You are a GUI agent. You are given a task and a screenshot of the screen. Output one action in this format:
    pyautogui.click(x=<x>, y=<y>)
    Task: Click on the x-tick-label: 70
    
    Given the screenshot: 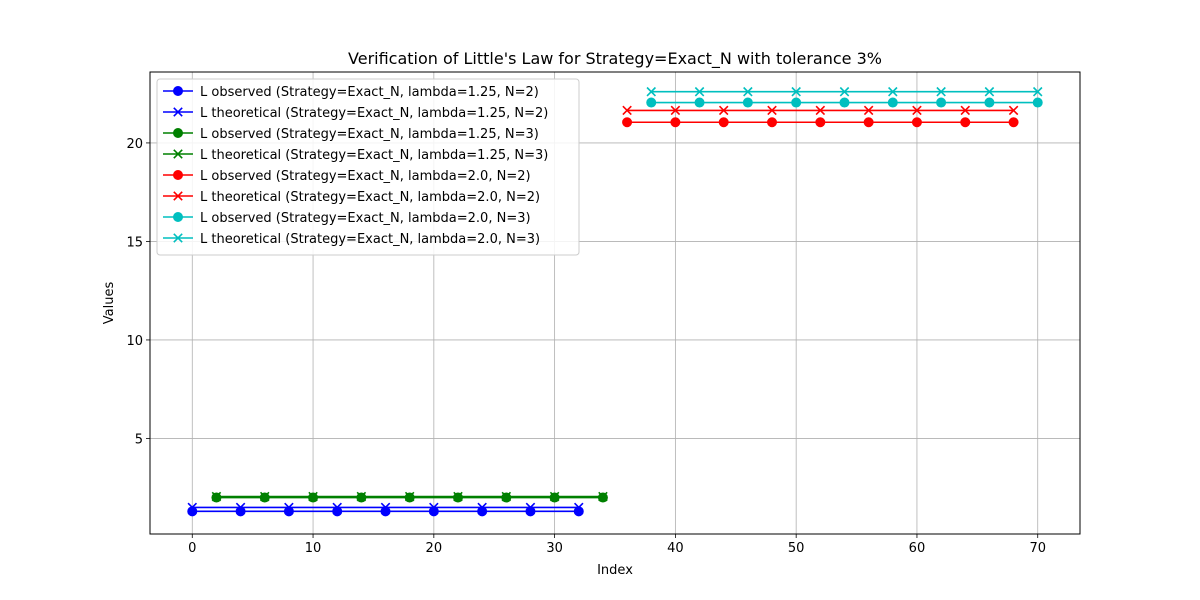 What is the action you would take?
    pyautogui.click(x=1037, y=548)
    